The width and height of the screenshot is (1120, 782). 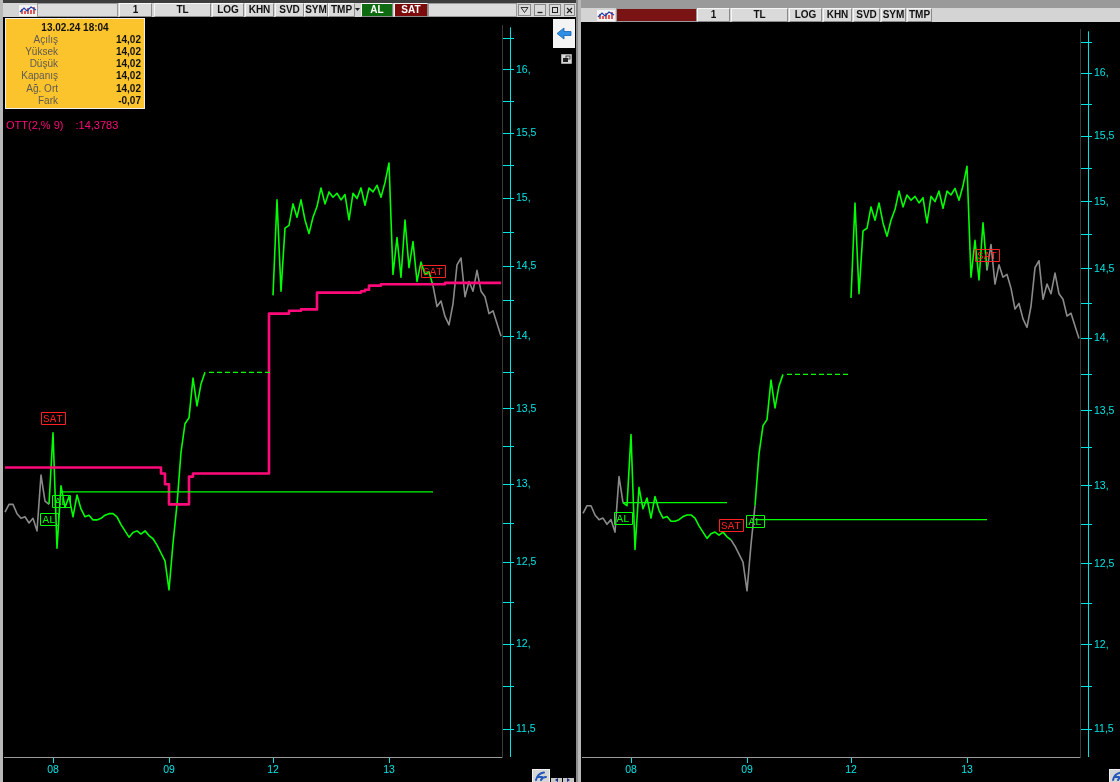 What do you see at coordinates (35, 125) in the screenshot?
I see `text: OTT(2,% 9)` at bounding box center [35, 125].